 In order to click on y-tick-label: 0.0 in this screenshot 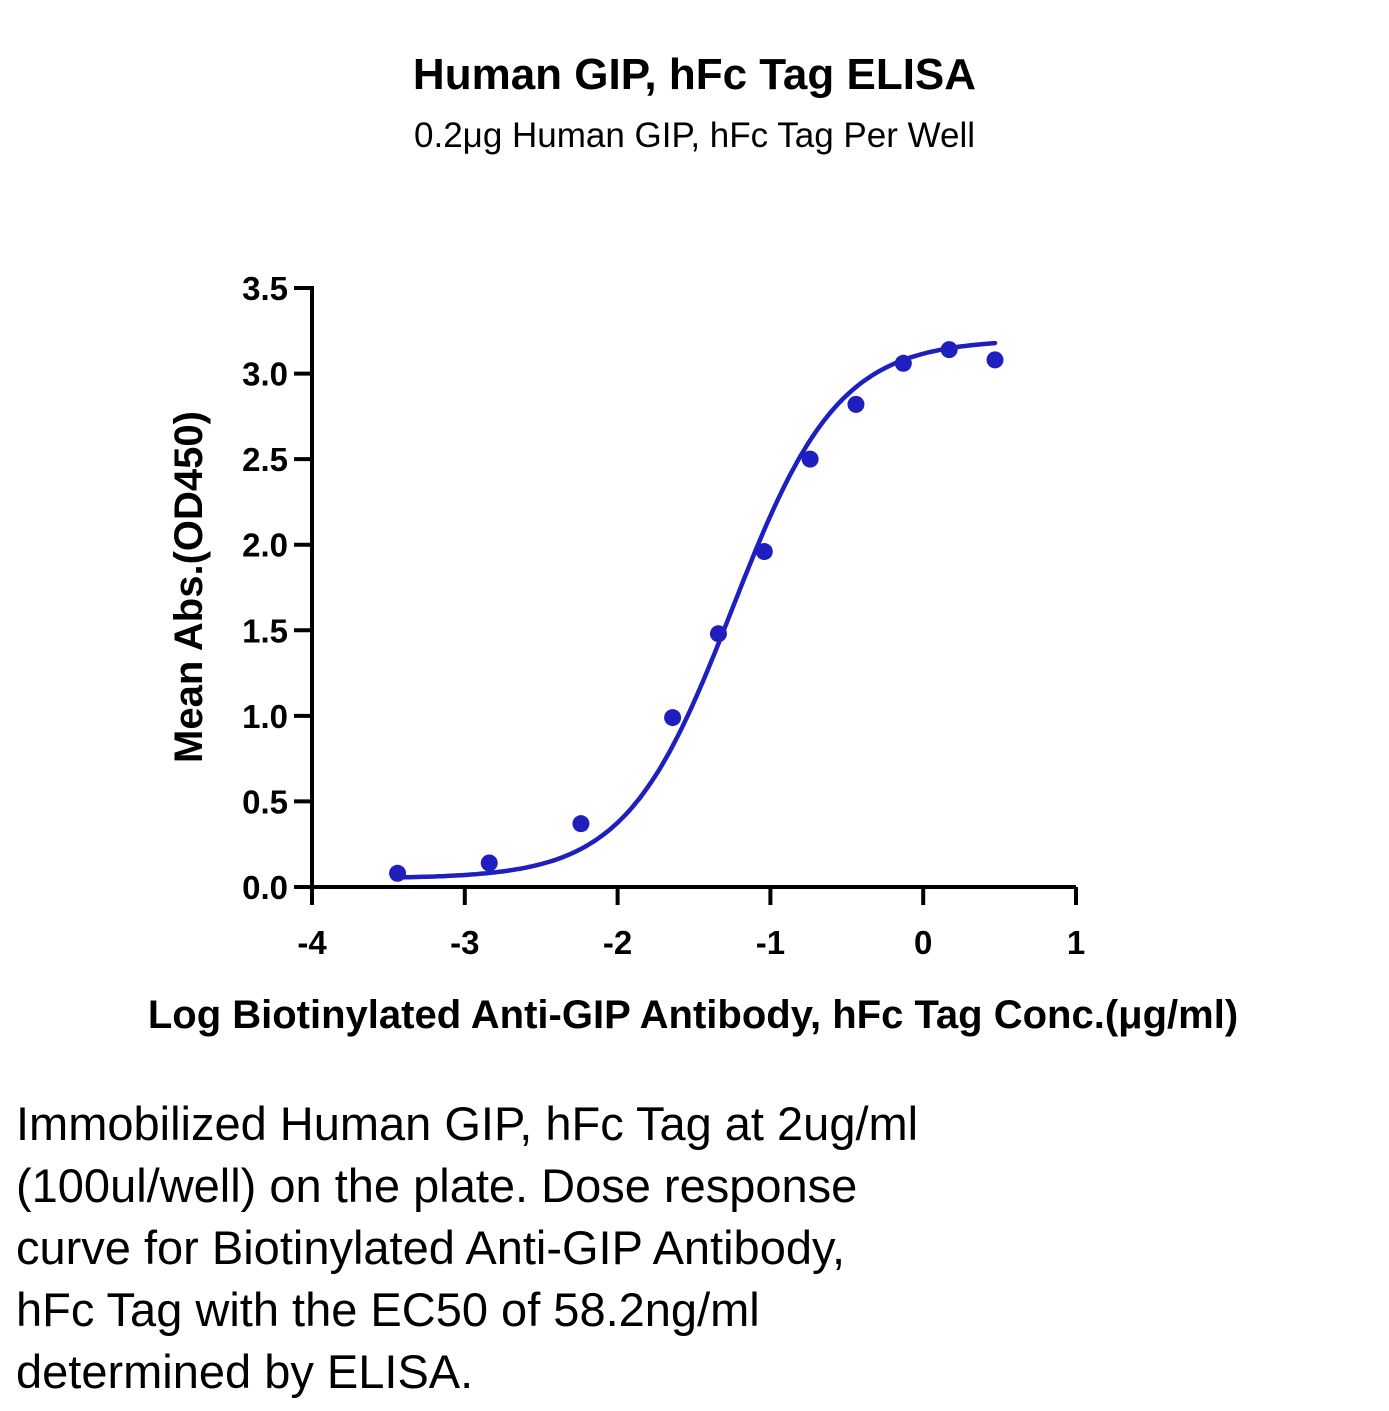, I will do `click(265, 887)`.